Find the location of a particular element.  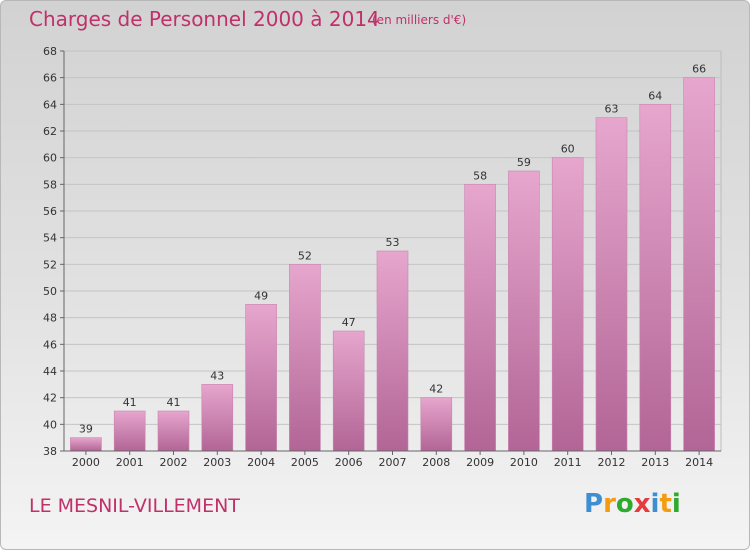

y-tick-label: 52 is located at coordinates (50, 264).